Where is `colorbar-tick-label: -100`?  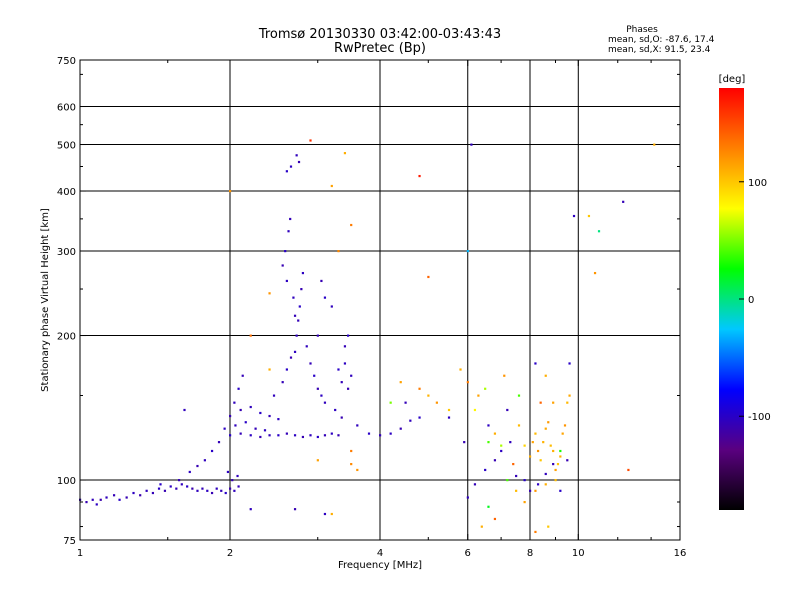 colorbar-tick-label: -100 is located at coordinates (759, 417).